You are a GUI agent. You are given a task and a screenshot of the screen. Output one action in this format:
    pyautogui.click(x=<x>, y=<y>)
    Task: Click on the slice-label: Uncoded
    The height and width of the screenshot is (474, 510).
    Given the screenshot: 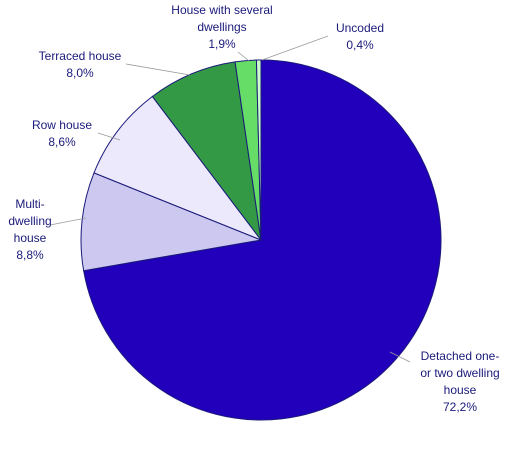 What is the action you would take?
    pyautogui.click(x=360, y=28)
    